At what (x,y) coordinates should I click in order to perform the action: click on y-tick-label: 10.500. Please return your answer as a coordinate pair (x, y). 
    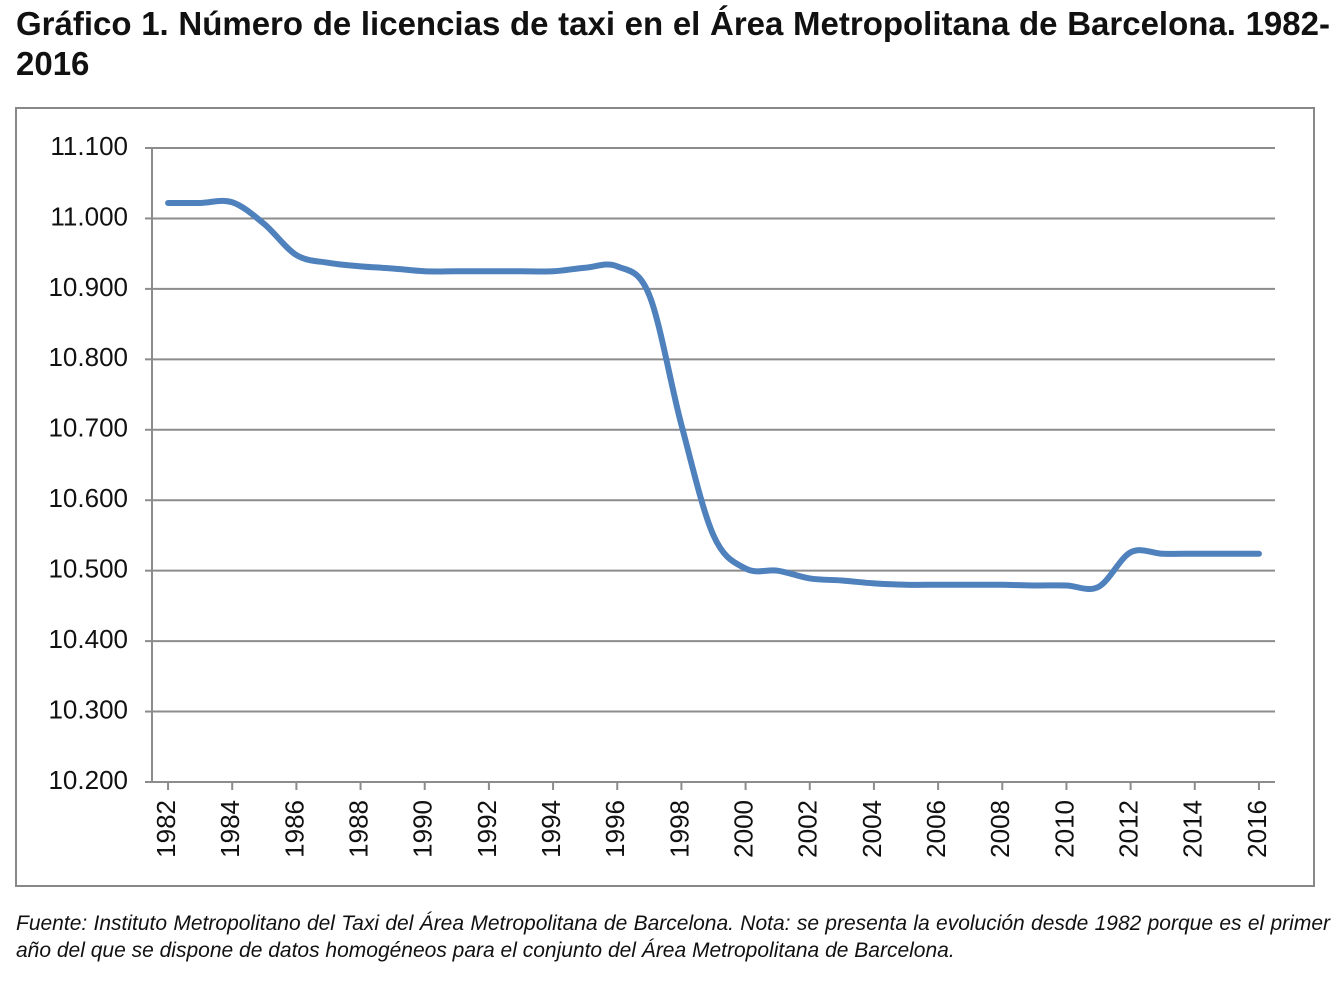
    Looking at the image, I should click on (88, 569).